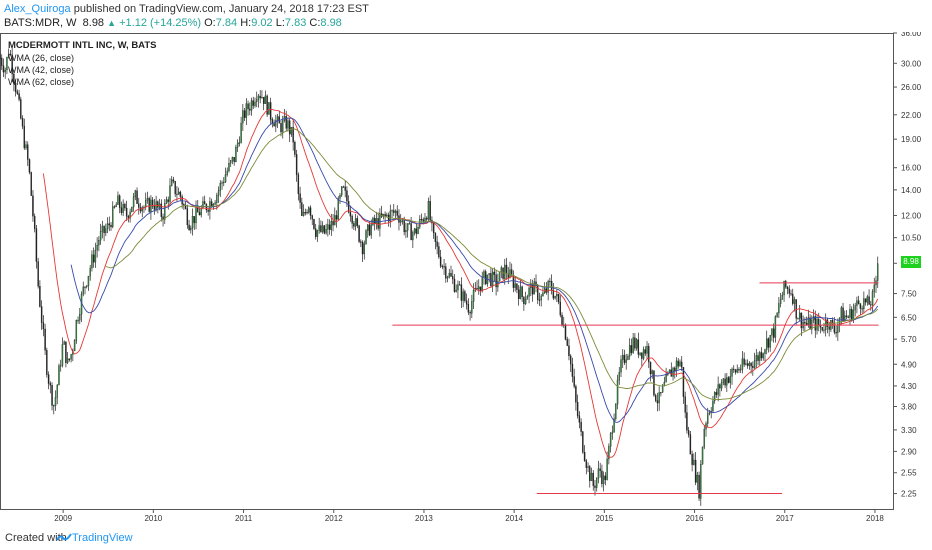  I want to click on triangle-up-icon: ▲, so click(112, 23).